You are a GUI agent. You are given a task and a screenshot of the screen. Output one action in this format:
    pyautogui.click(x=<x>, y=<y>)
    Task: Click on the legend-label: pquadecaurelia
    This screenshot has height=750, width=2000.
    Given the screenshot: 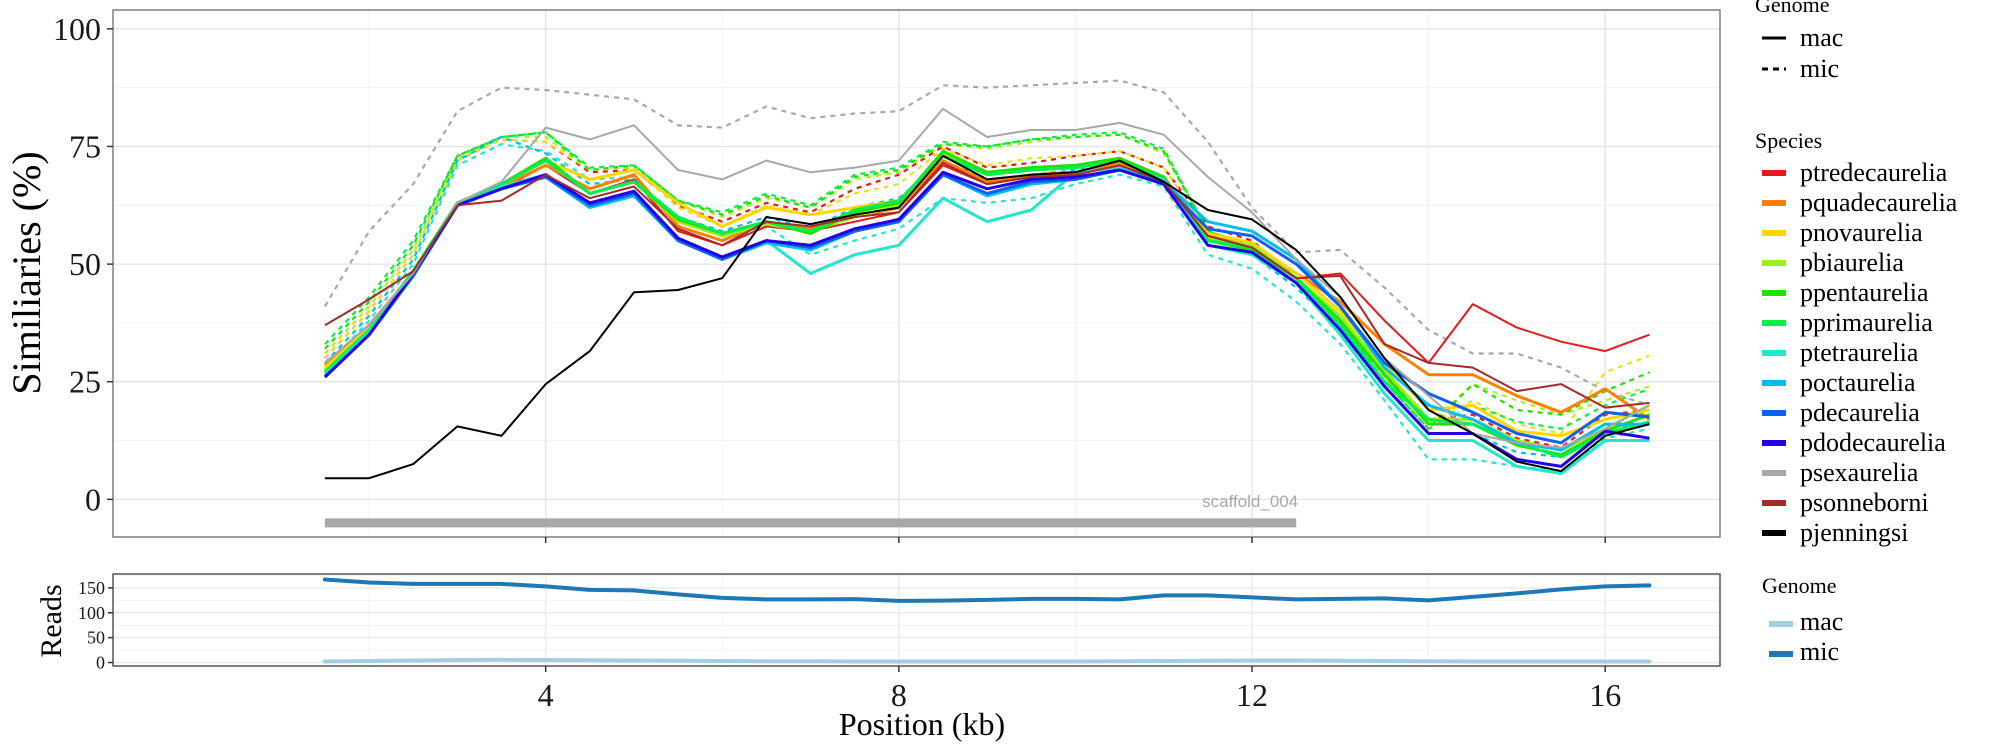 What is the action you would take?
    pyautogui.click(x=1879, y=202)
    